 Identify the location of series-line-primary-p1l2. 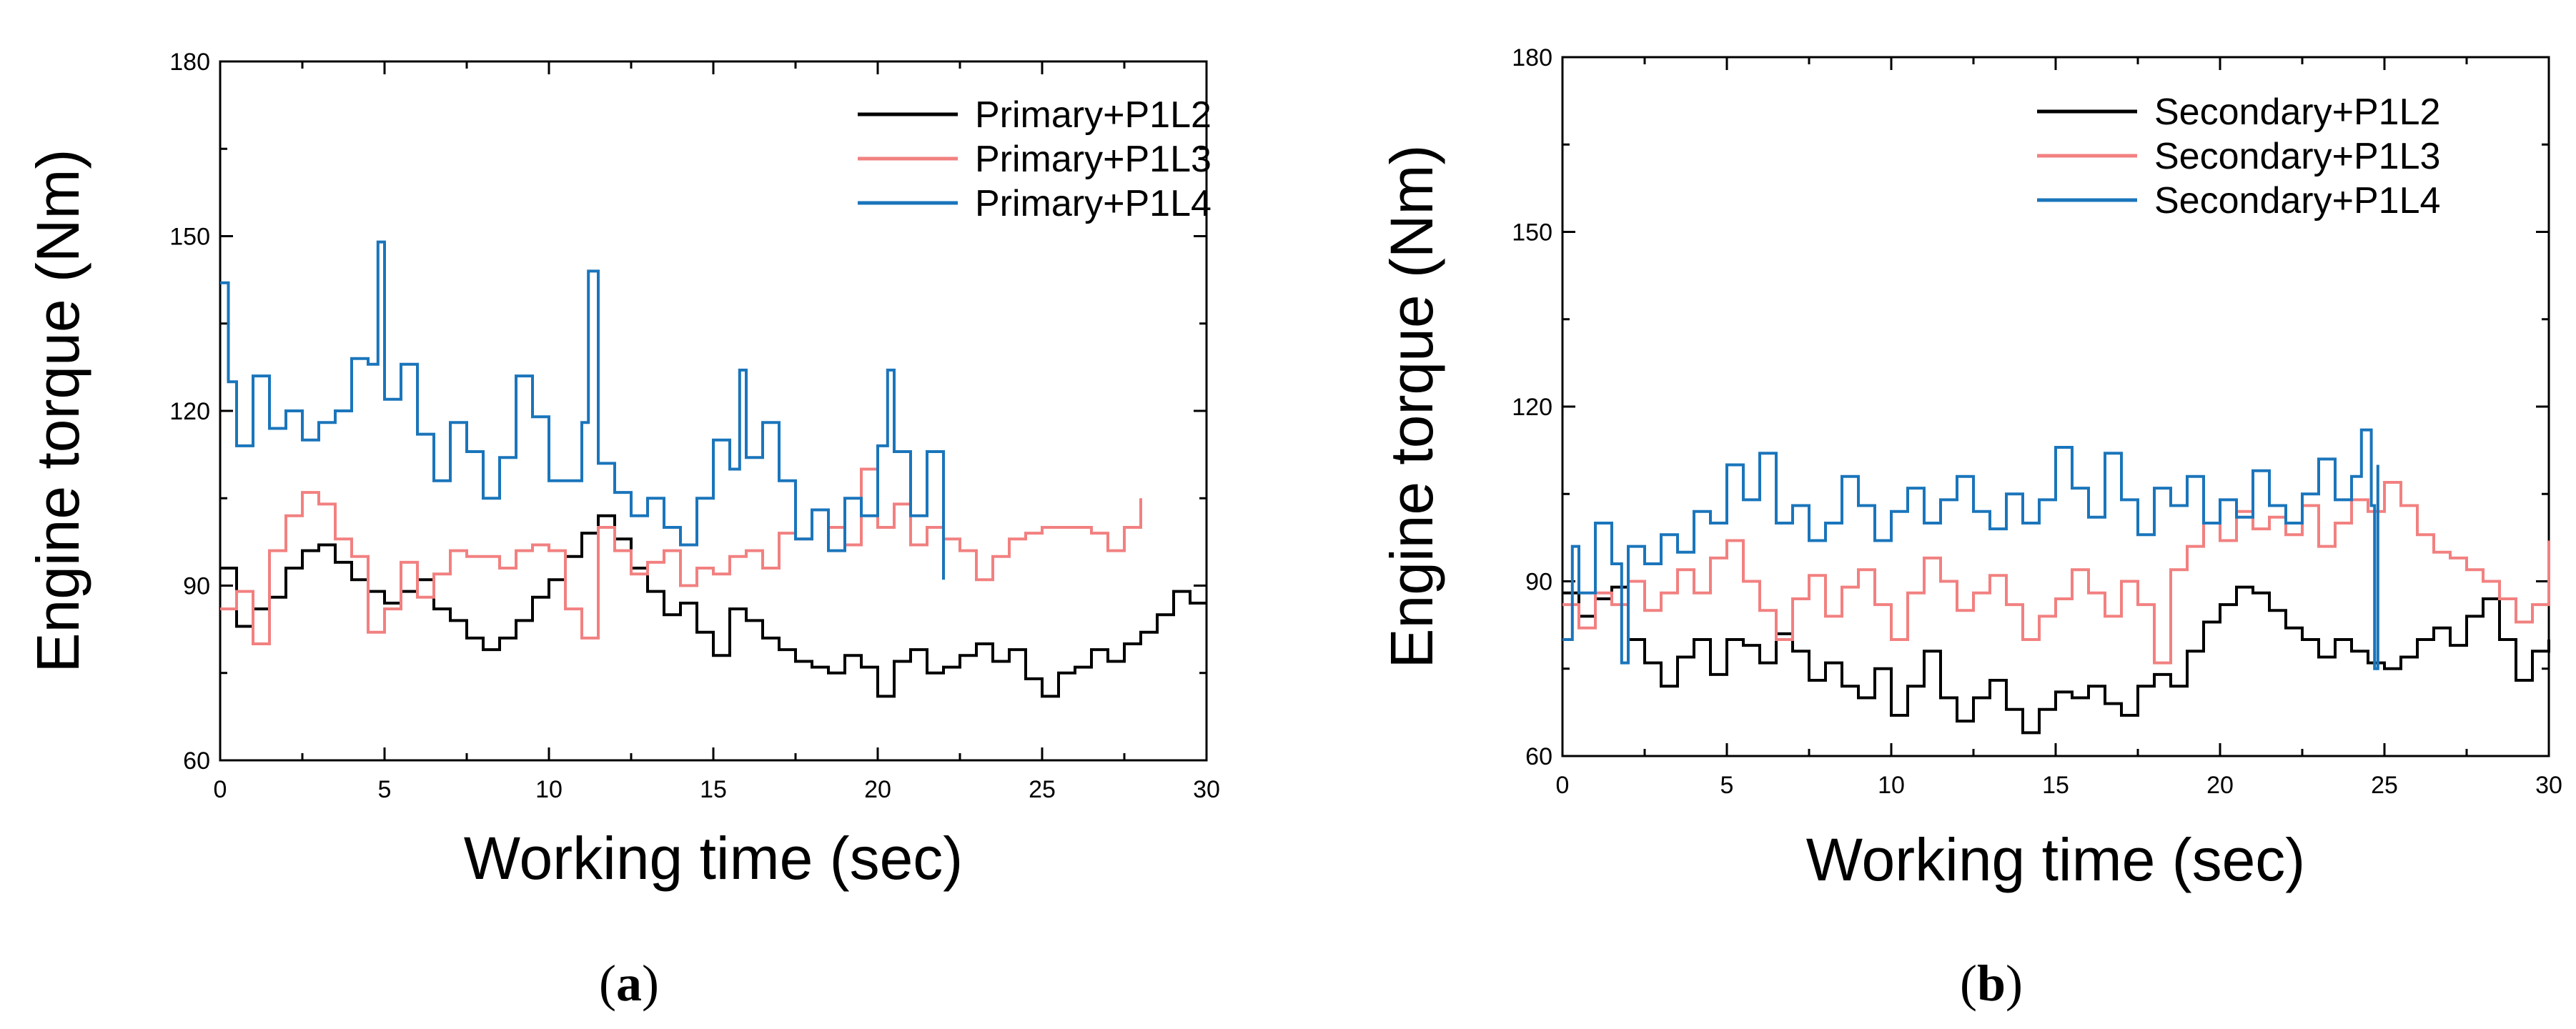
(713, 606).